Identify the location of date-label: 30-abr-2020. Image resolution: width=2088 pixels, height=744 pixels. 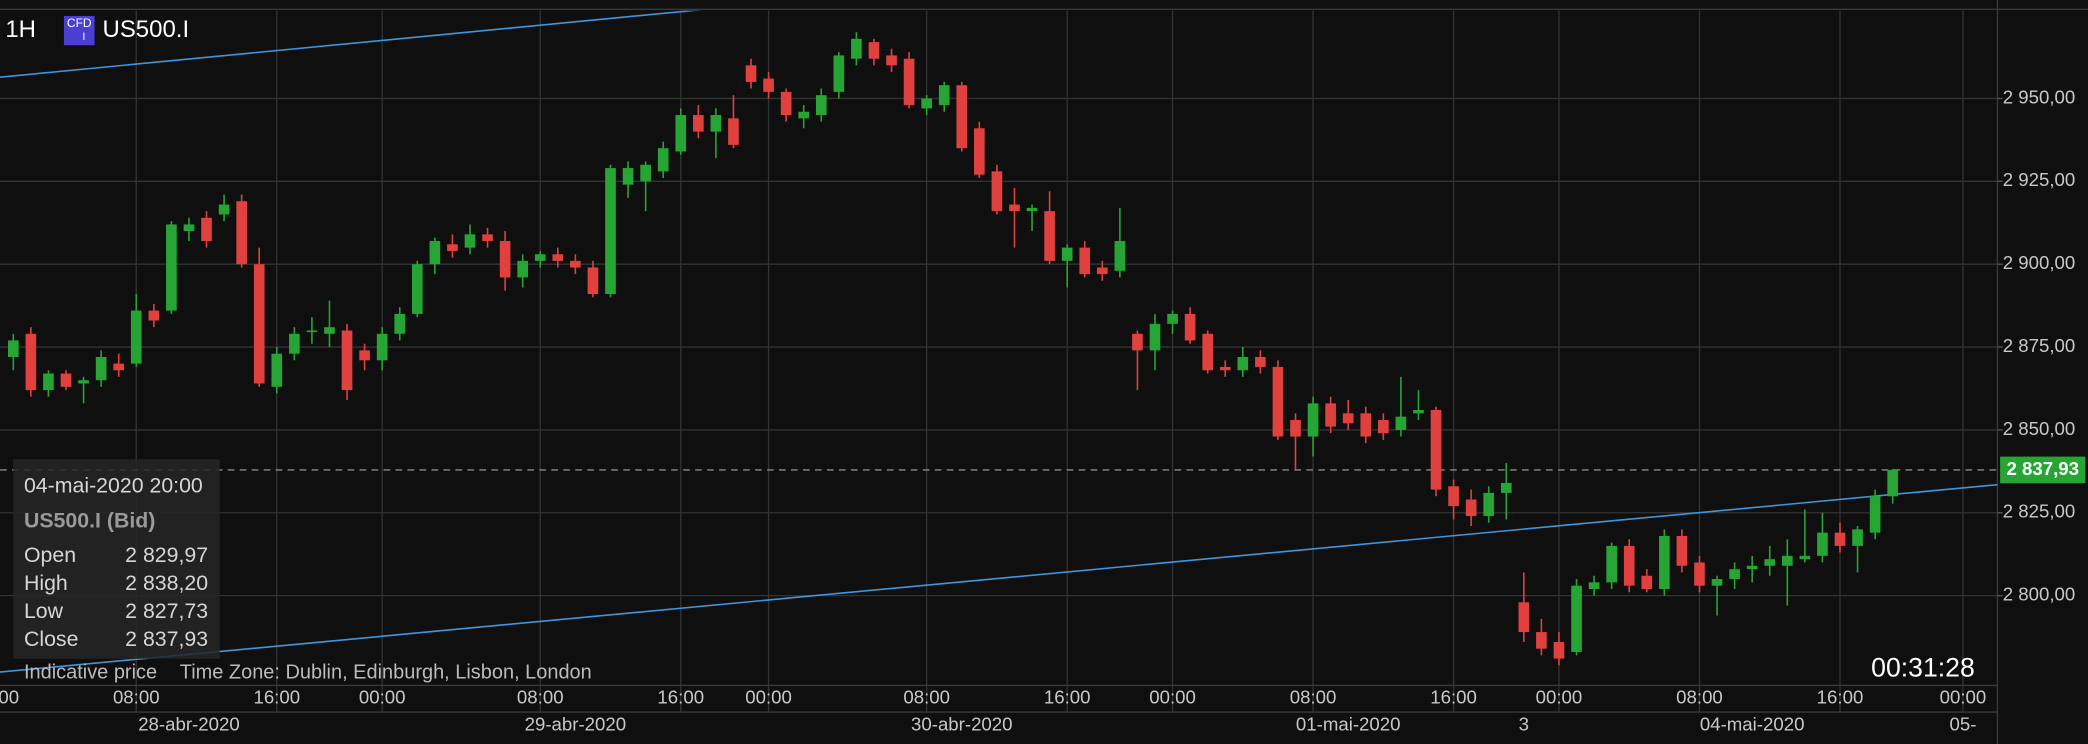
(962, 723).